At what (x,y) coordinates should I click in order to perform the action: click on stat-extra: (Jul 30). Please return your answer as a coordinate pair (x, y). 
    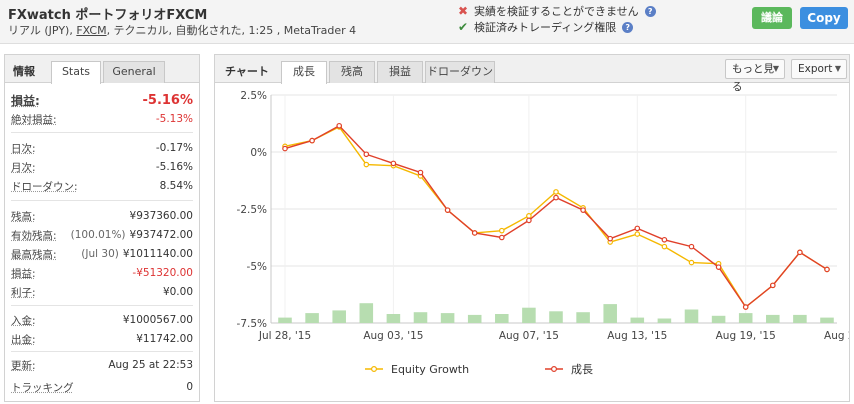
    Looking at the image, I should click on (100, 254).